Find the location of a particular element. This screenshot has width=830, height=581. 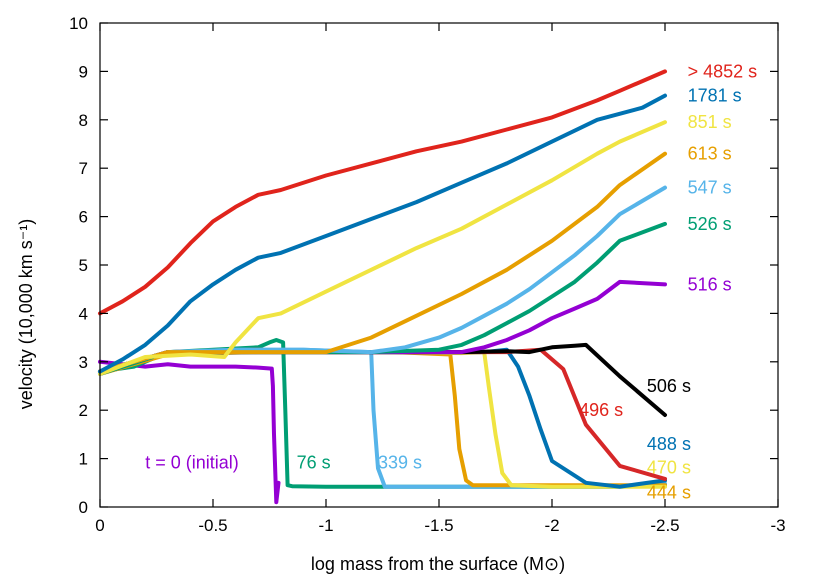

series-label: t = 0 (initial) is located at coordinates (192, 462).